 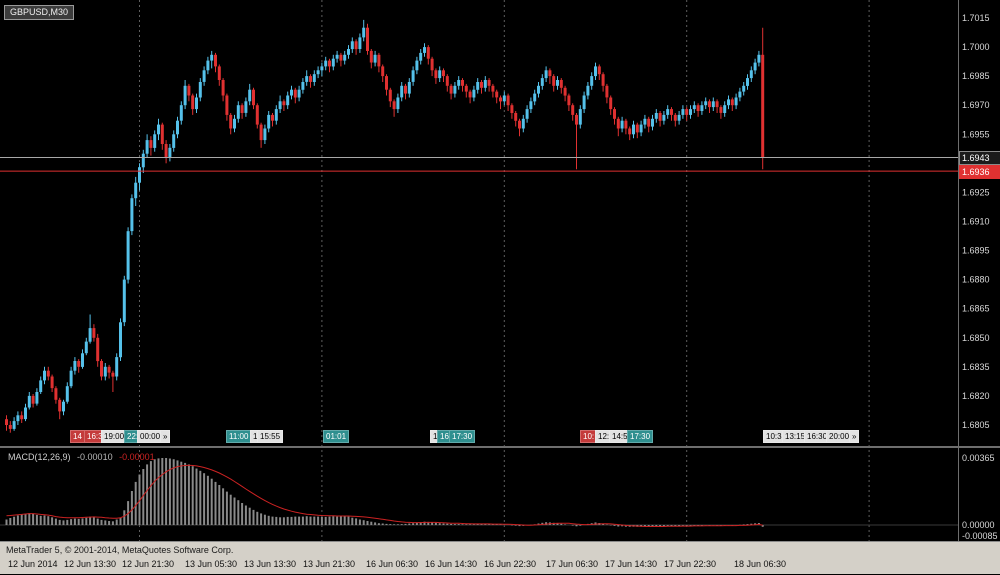 I want to click on symbol-timeframe-label: GBPUSD,M30, so click(x=39, y=12).